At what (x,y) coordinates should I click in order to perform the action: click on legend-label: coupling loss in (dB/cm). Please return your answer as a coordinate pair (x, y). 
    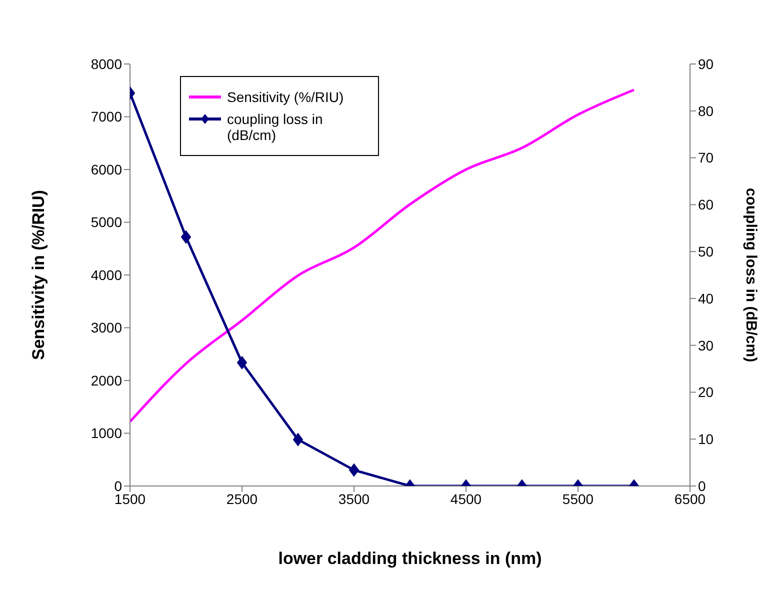
    Looking at the image, I should click on (275, 127).